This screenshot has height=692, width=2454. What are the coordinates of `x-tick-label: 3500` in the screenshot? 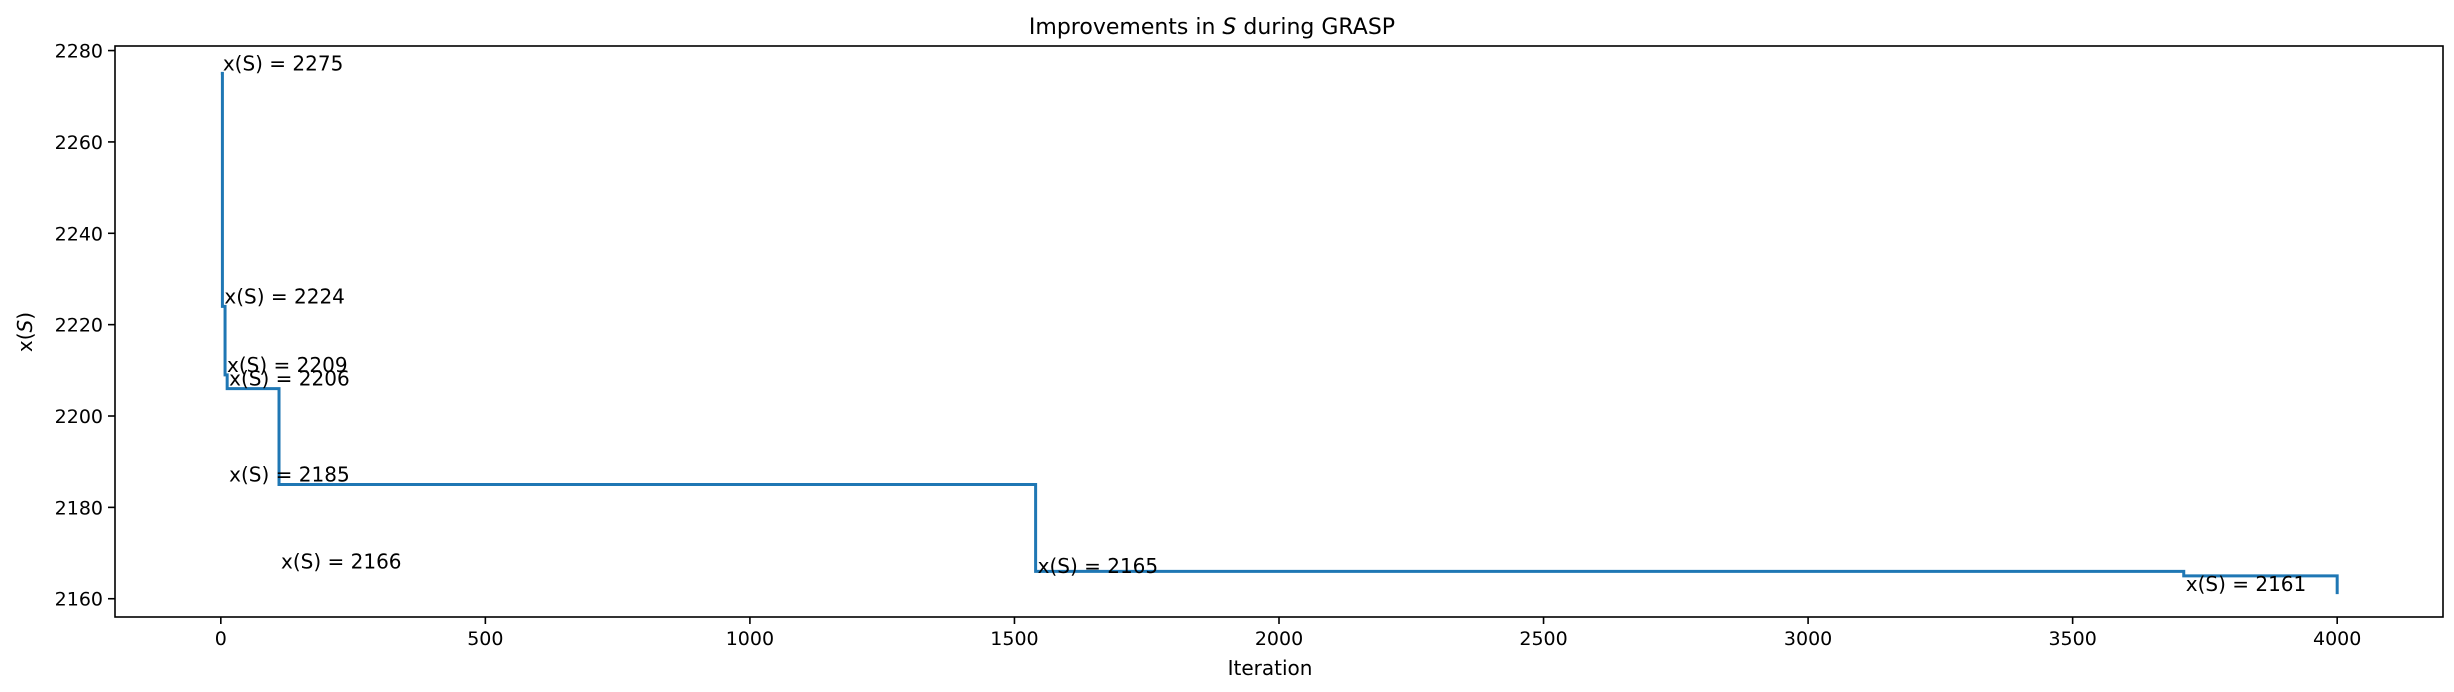 It's located at (2072, 639).